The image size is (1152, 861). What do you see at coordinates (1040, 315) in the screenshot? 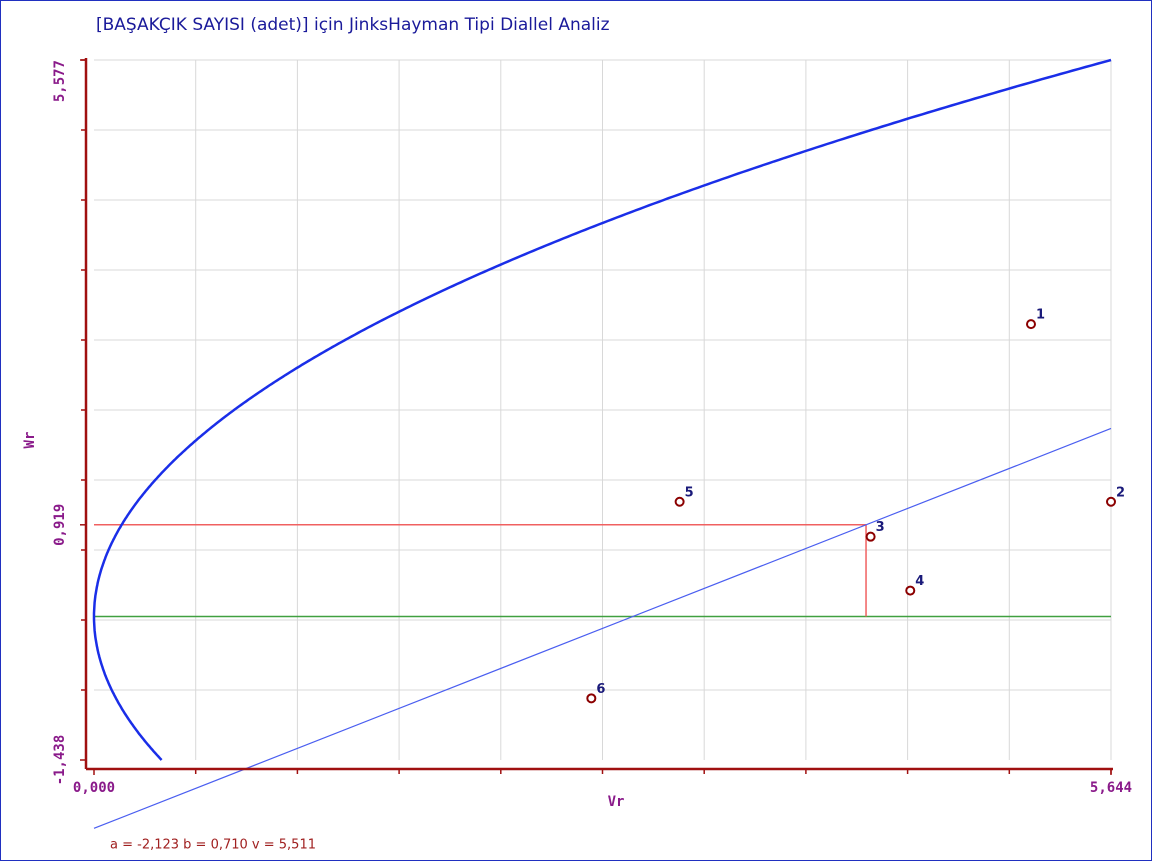
I see `point-label: 1` at bounding box center [1040, 315].